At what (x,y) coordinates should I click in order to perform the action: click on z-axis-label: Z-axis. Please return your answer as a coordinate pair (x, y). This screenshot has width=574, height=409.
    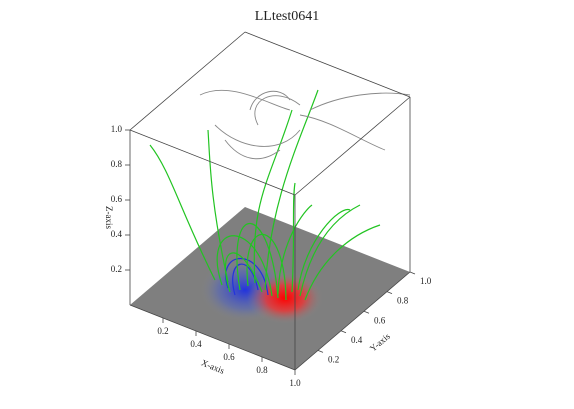
    Looking at the image, I should click on (109, 217).